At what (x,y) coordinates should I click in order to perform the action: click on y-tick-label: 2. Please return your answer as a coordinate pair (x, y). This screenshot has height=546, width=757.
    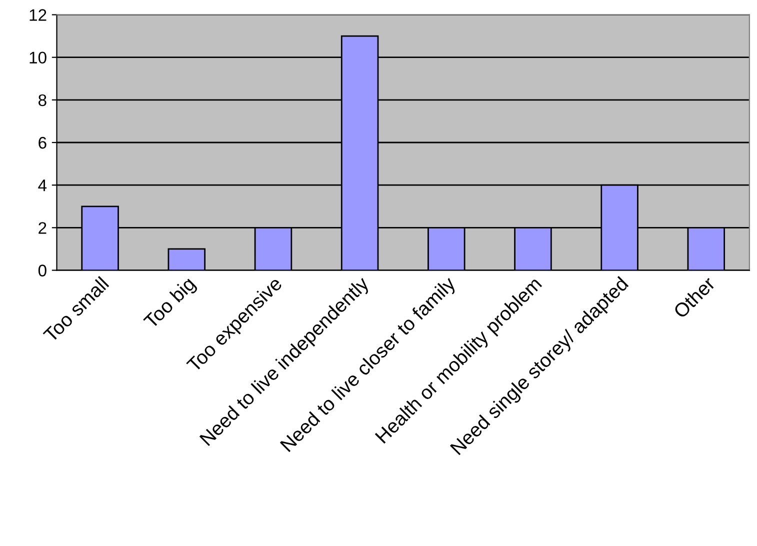
    Looking at the image, I should click on (42, 228).